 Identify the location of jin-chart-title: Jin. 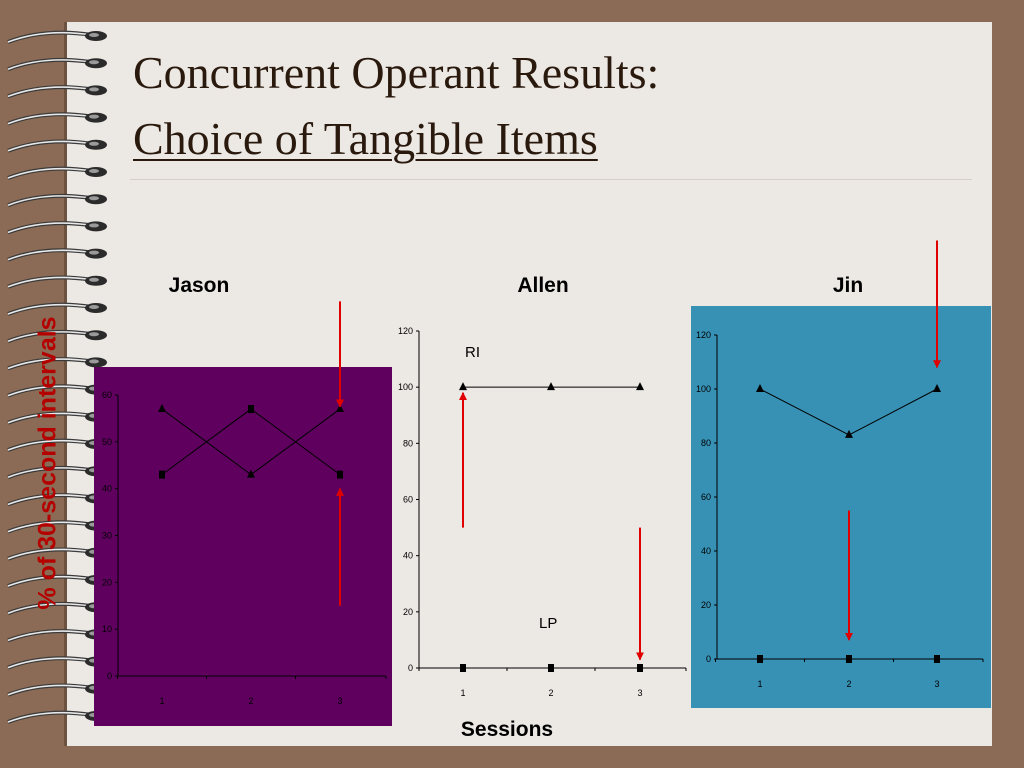
(848, 285).